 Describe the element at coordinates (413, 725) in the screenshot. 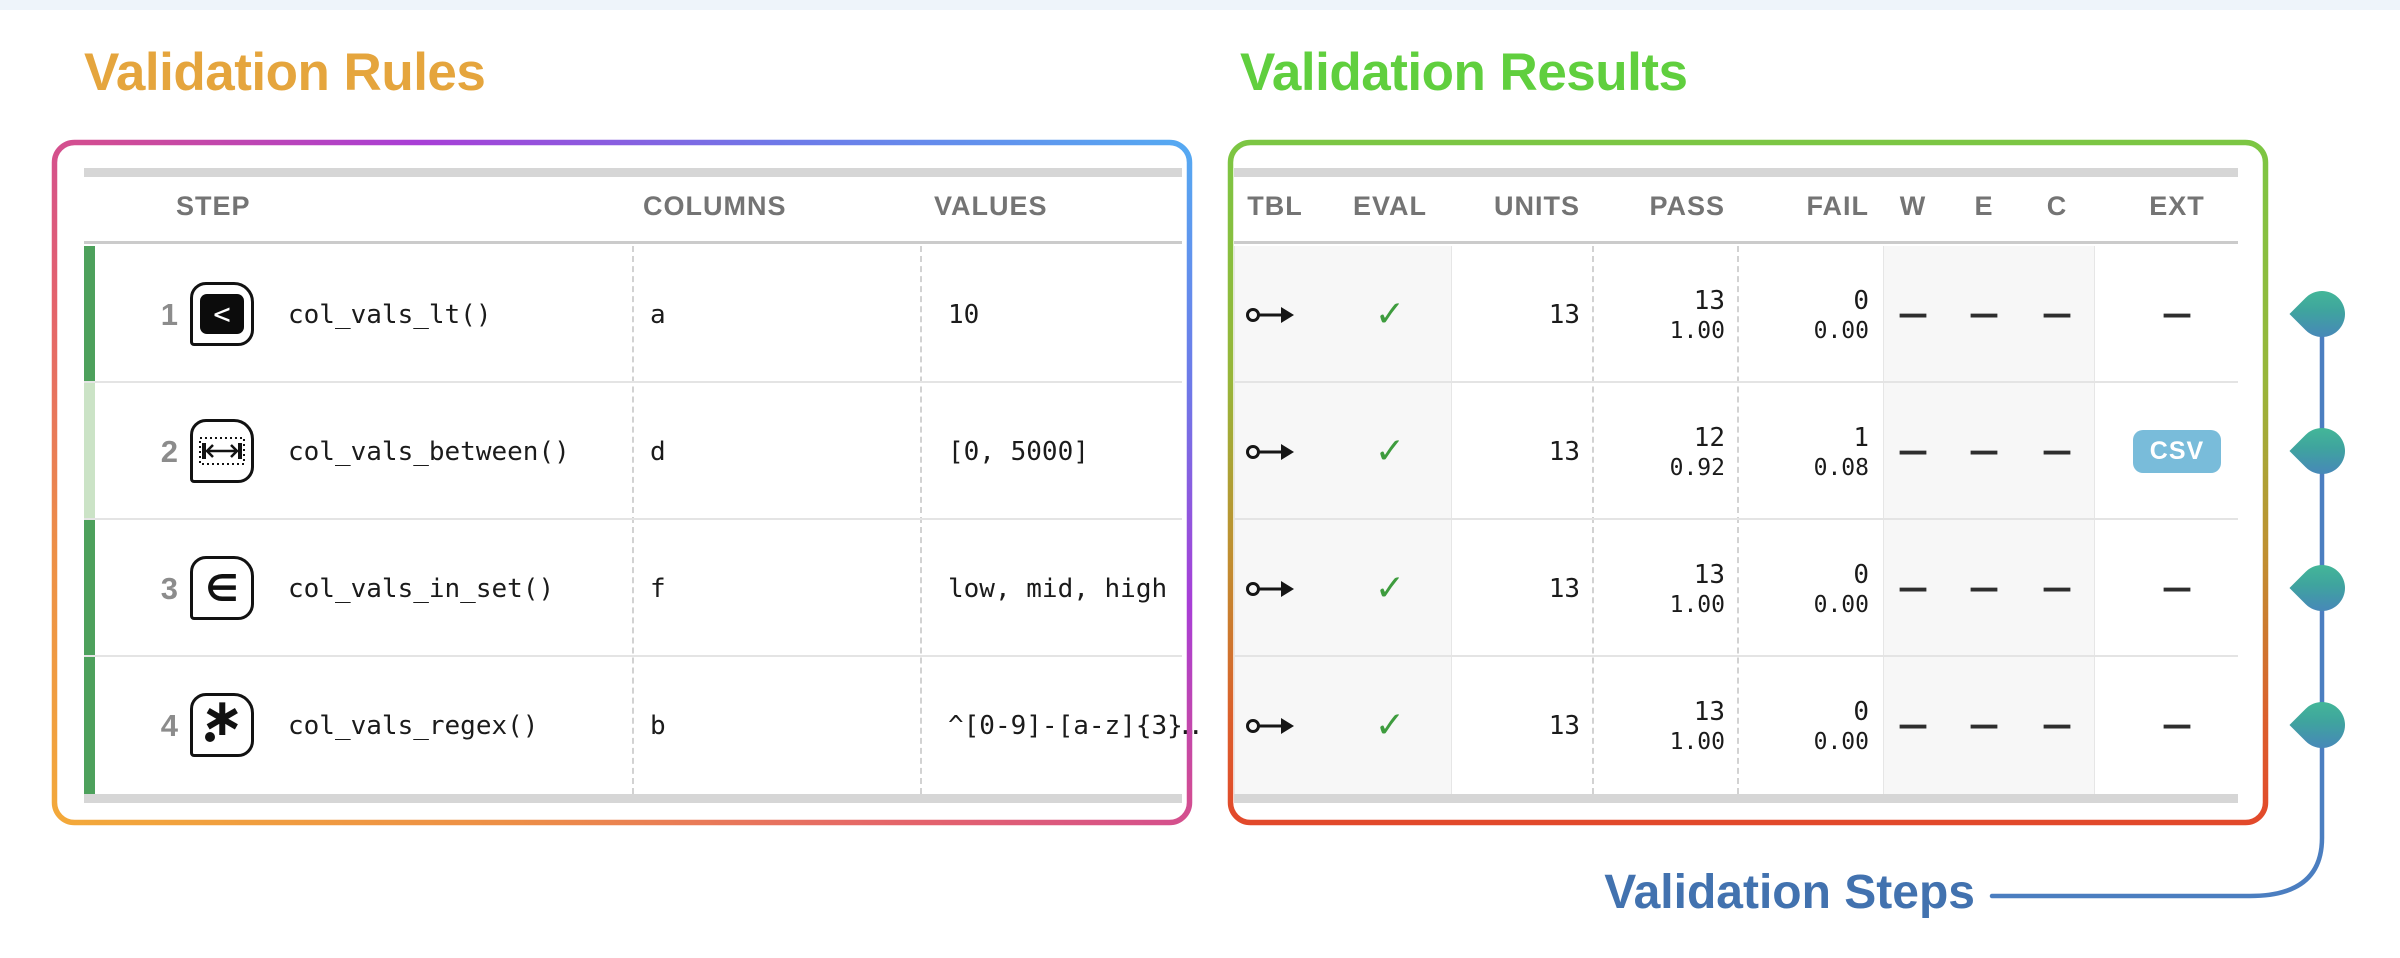

I see `step-function: col_vals_regex()` at that location.